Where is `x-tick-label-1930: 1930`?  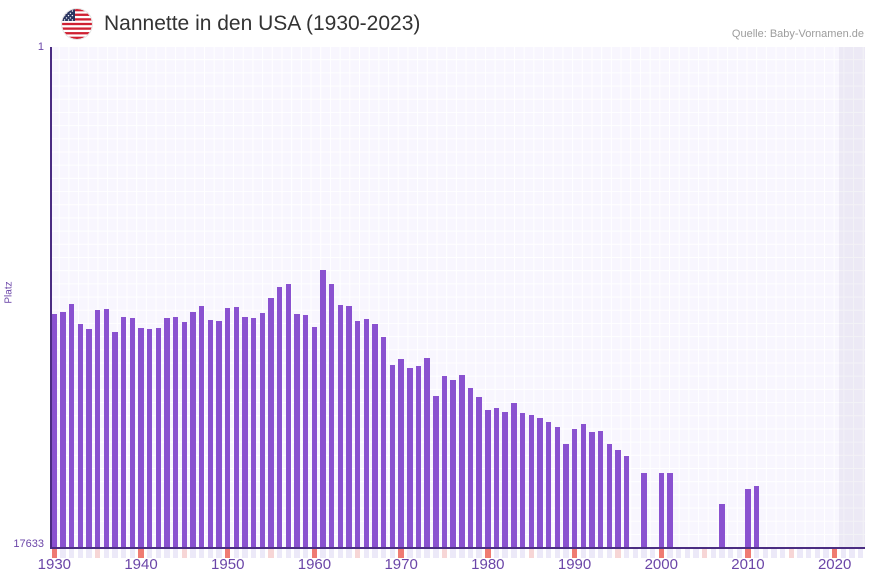 x-tick-label-1930: 1930 is located at coordinates (54, 564).